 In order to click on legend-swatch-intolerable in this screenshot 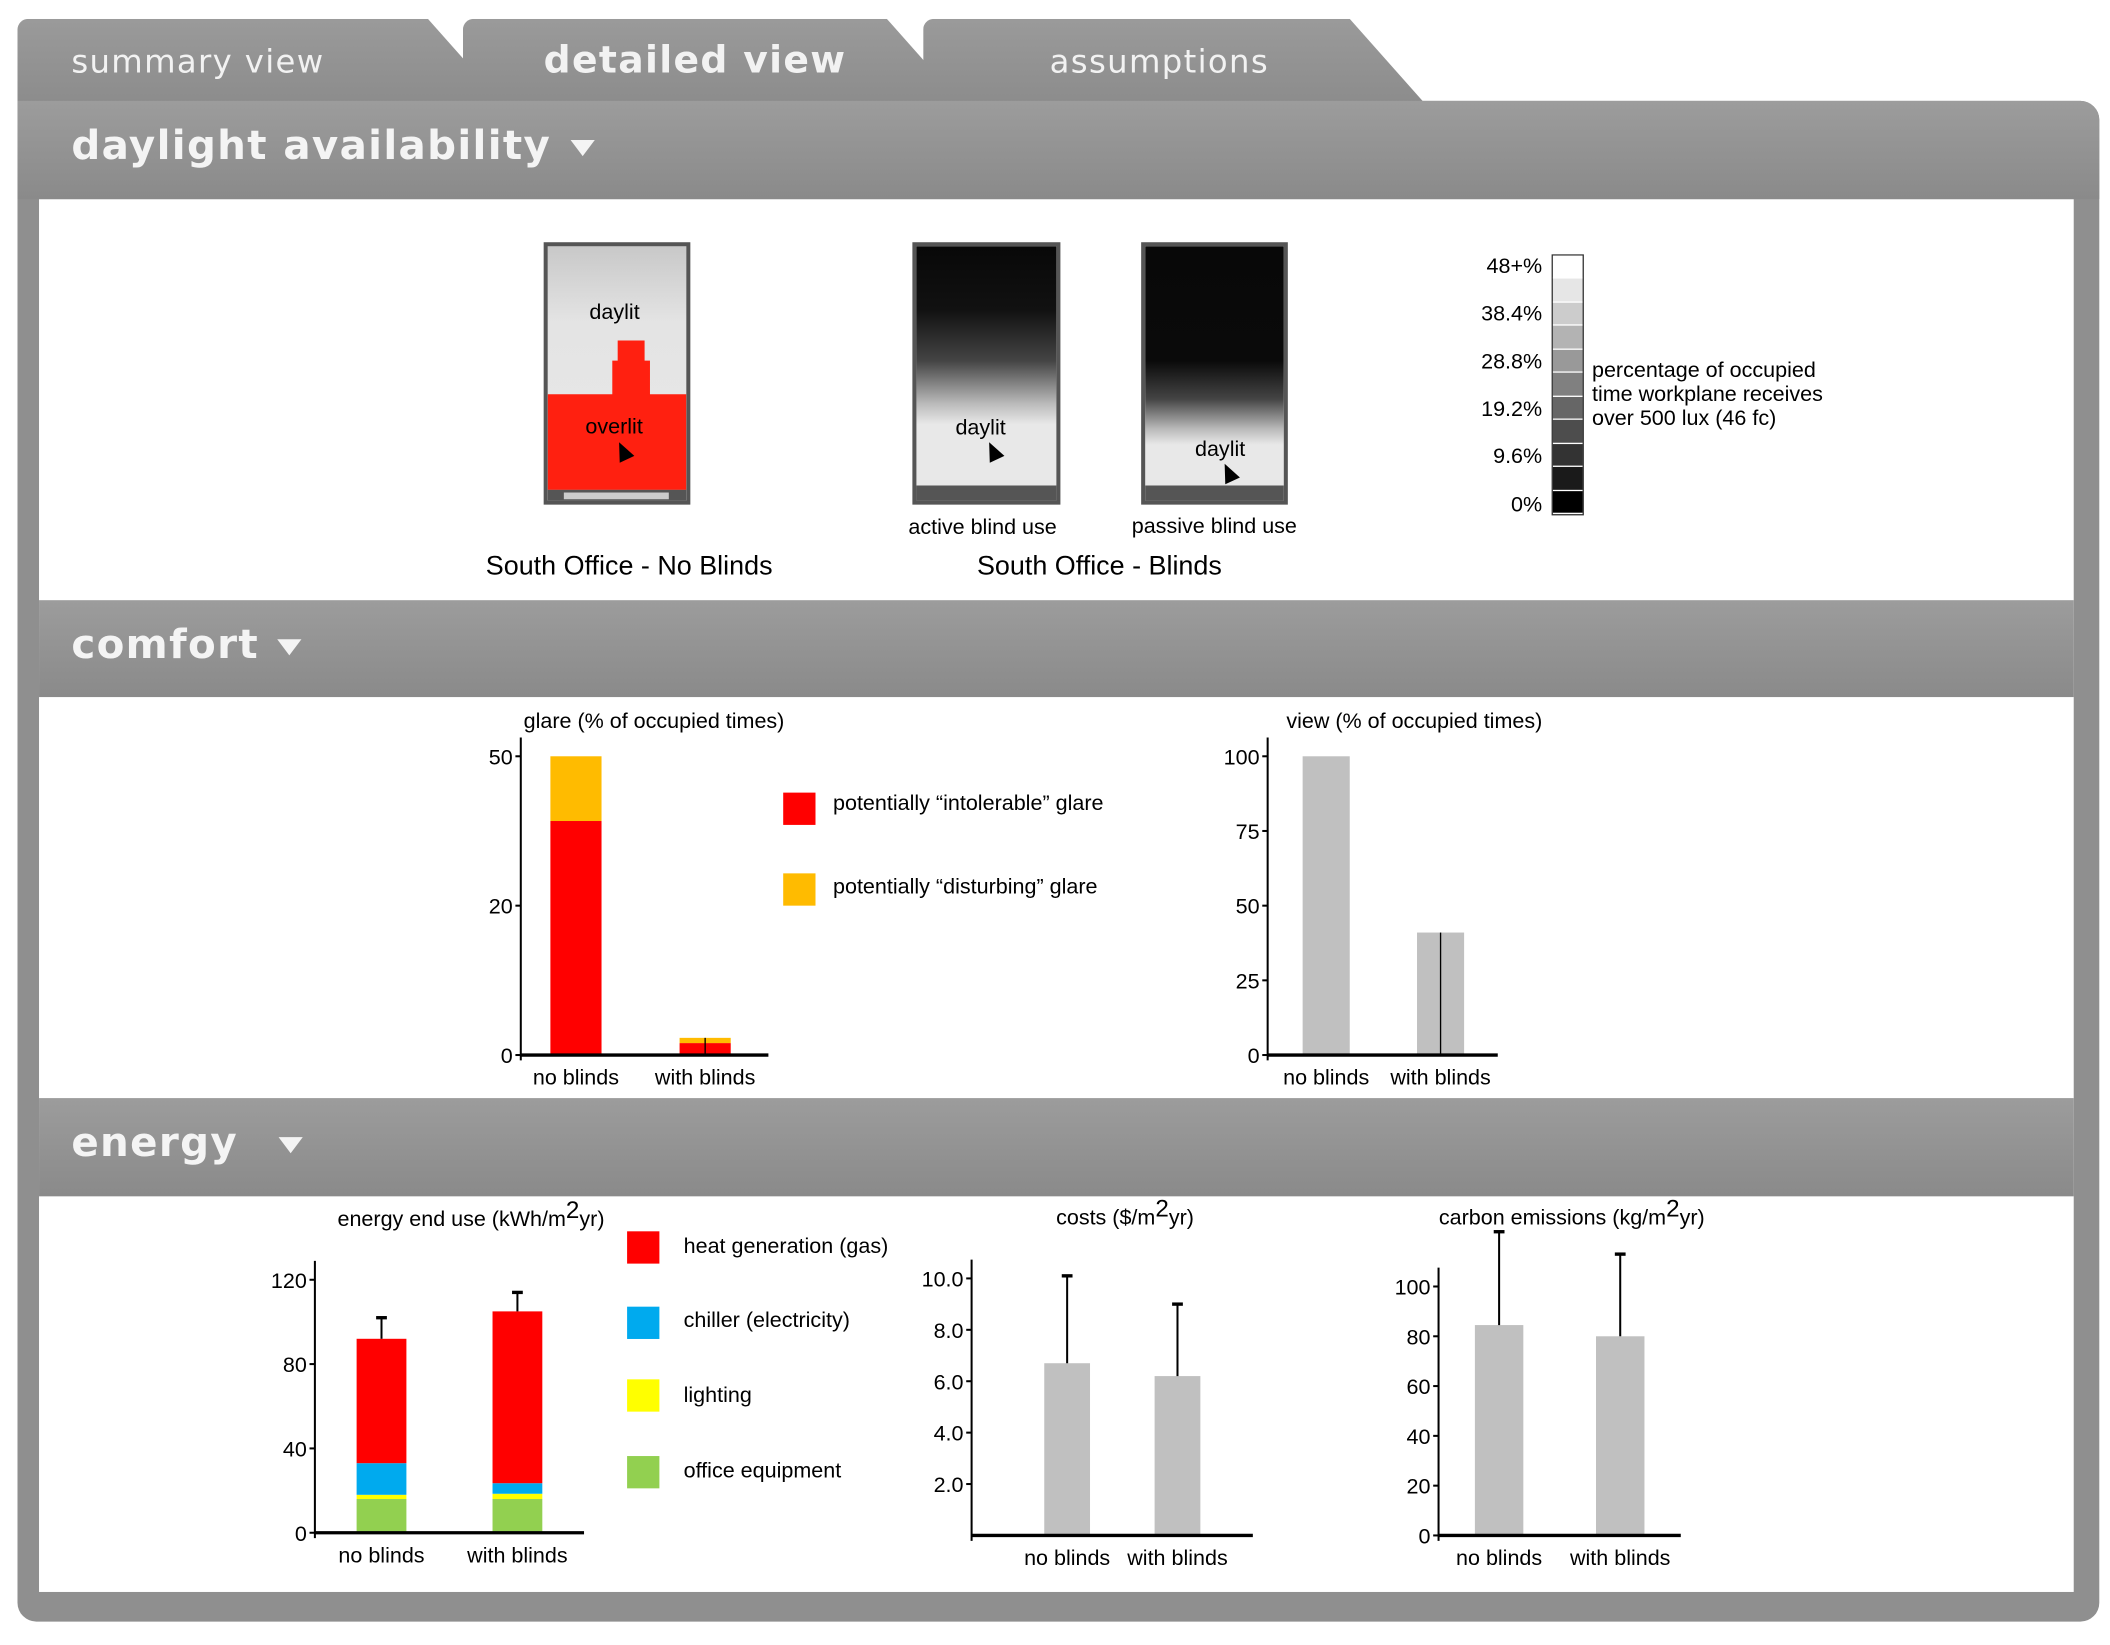, I will do `click(799, 808)`.